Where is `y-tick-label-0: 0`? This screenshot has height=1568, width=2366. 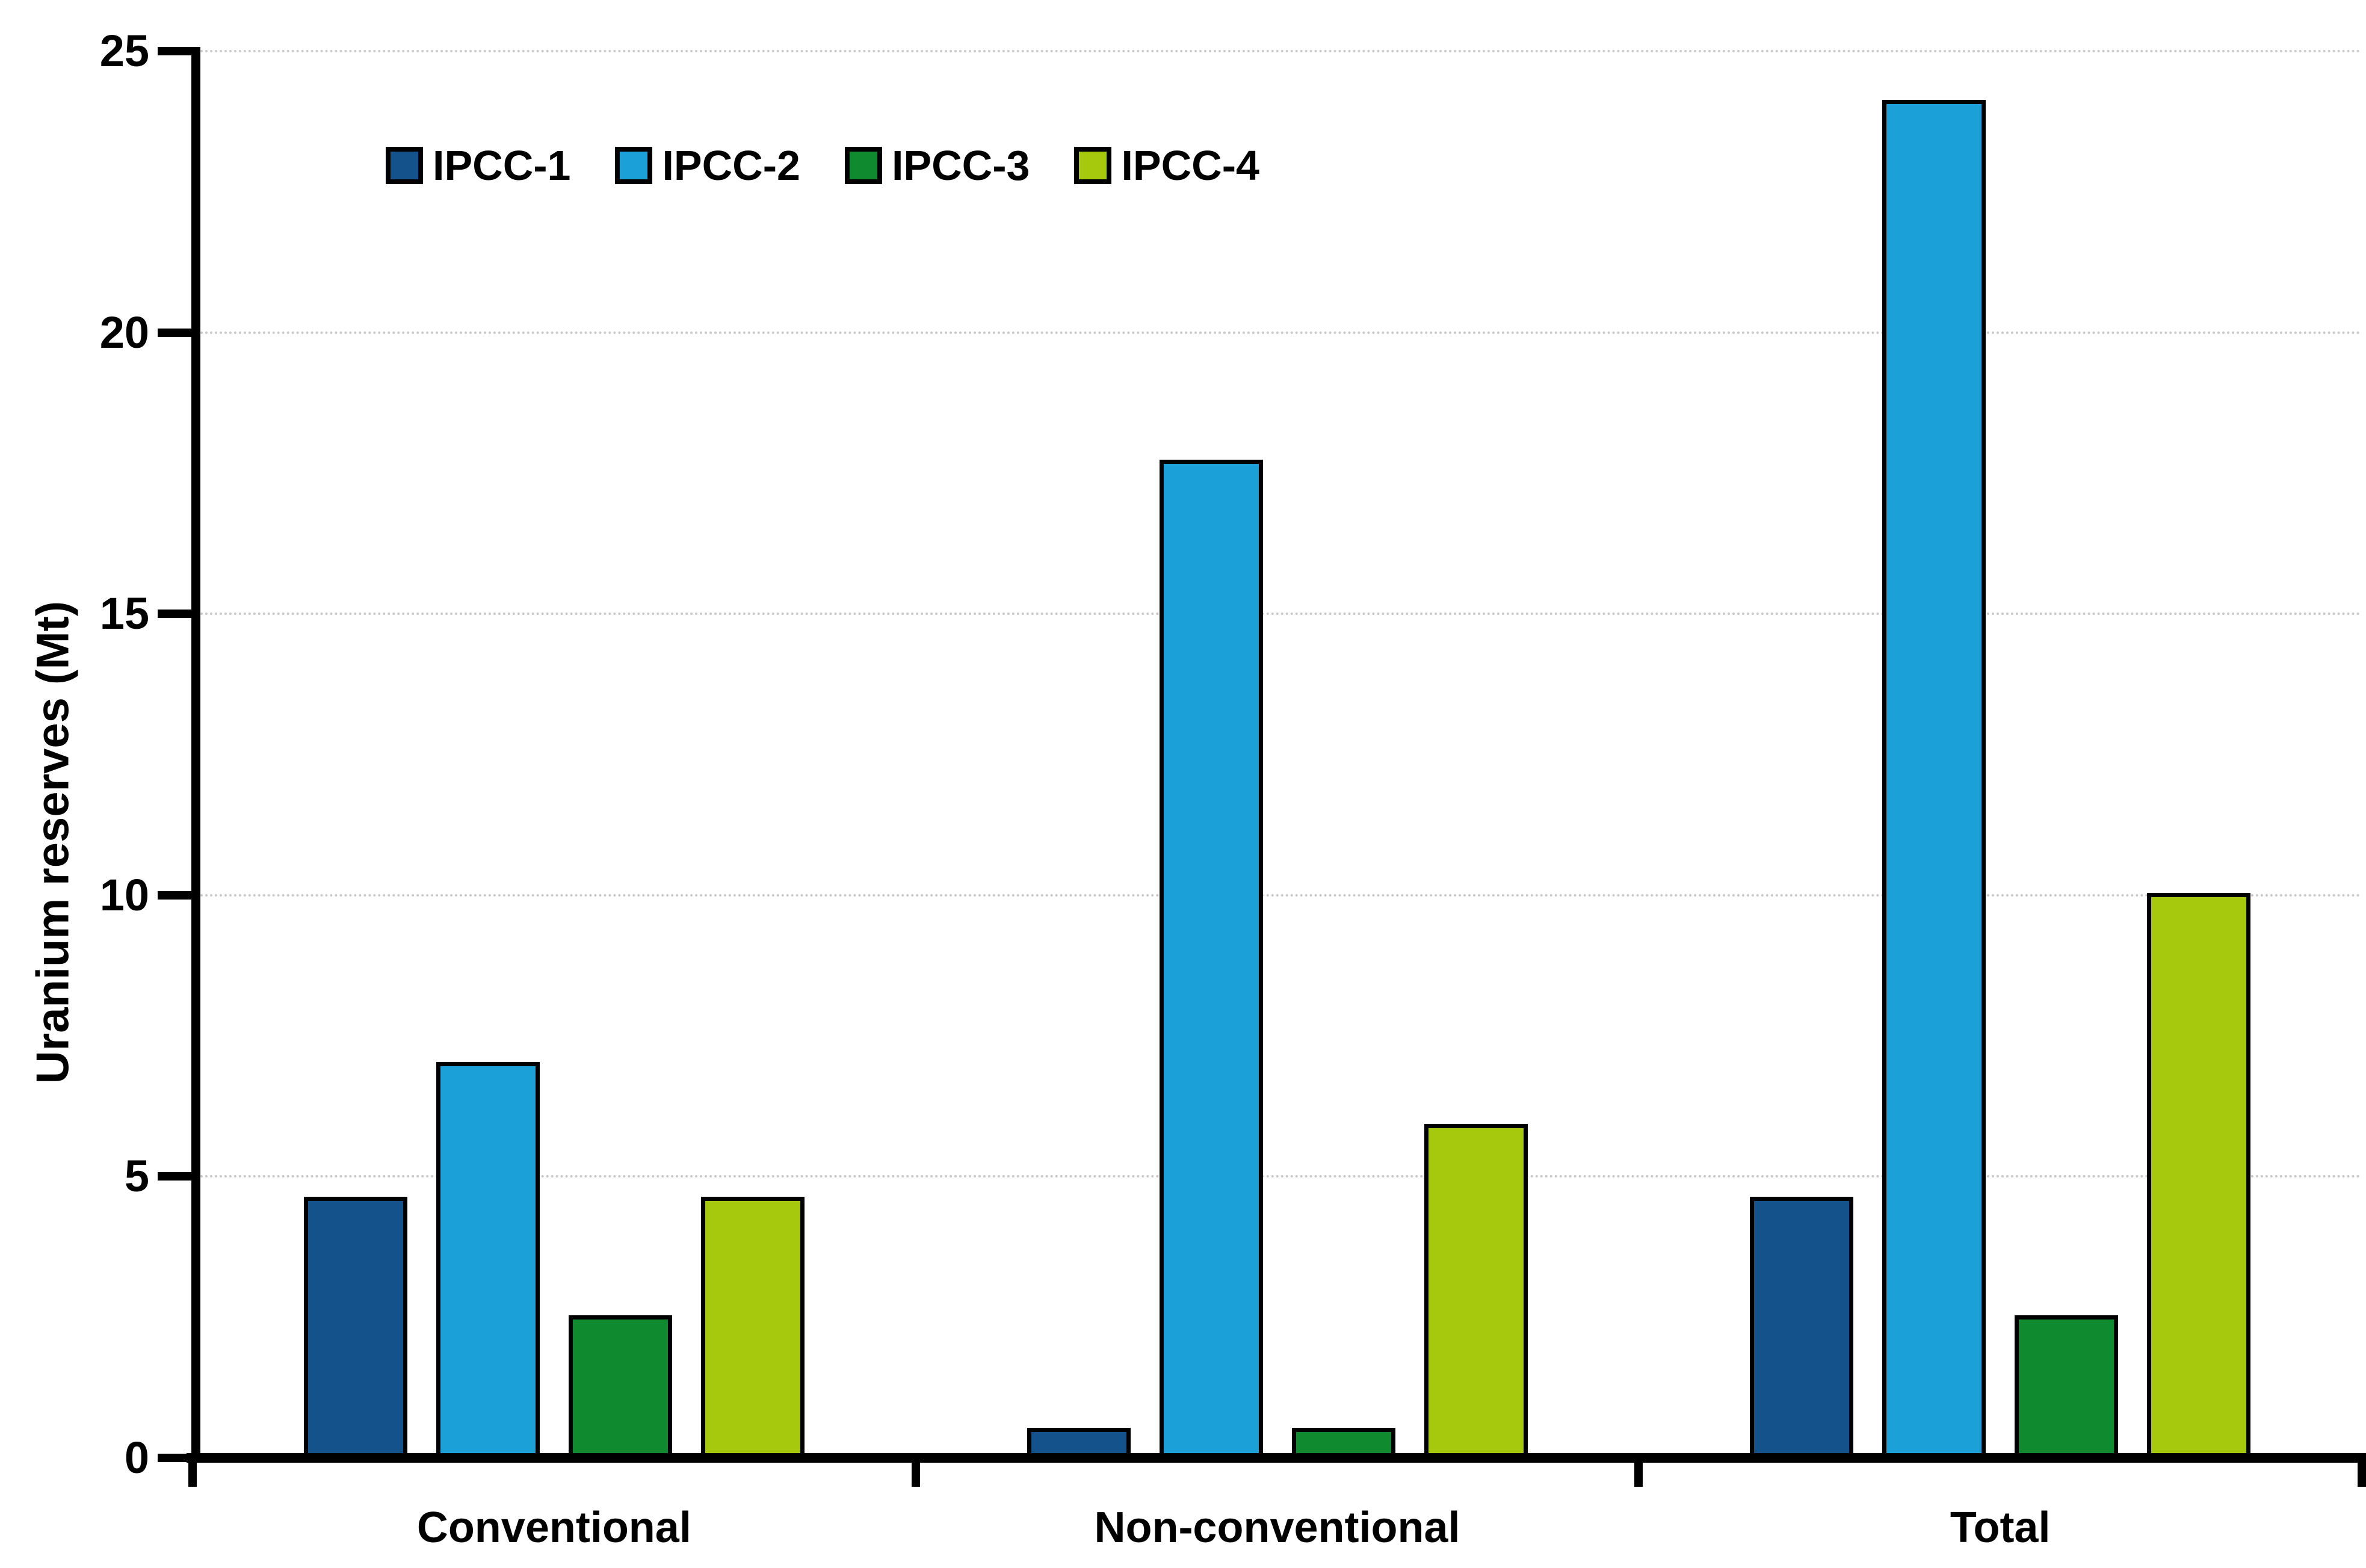 y-tick-label-0: 0 is located at coordinates (136, 1458).